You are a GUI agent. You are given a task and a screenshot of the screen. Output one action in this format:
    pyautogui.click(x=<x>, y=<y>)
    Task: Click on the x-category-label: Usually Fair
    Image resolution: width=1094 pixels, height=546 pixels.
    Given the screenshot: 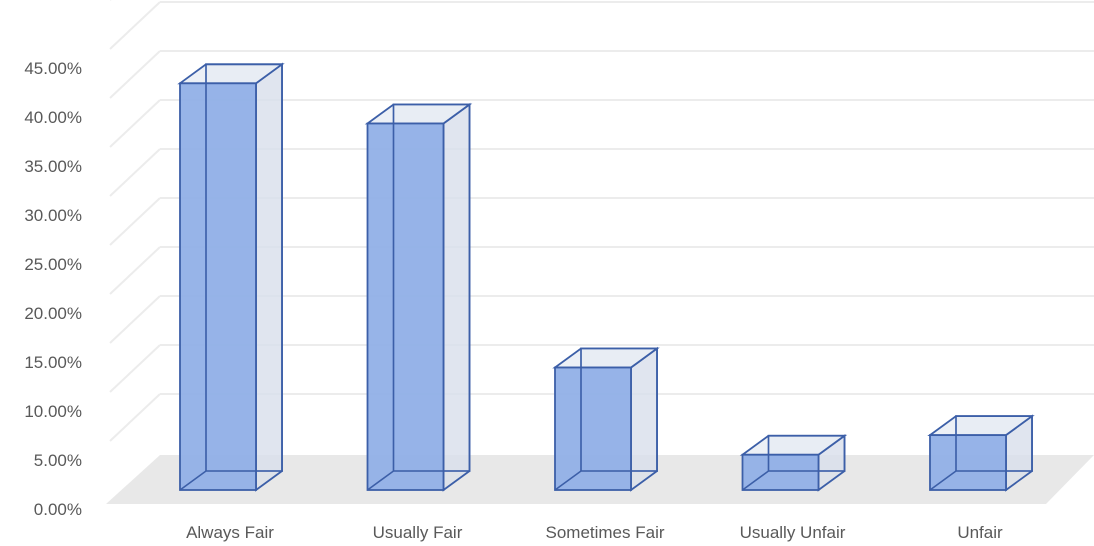 What is the action you would take?
    pyautogui.click(x=418, y=532)
    